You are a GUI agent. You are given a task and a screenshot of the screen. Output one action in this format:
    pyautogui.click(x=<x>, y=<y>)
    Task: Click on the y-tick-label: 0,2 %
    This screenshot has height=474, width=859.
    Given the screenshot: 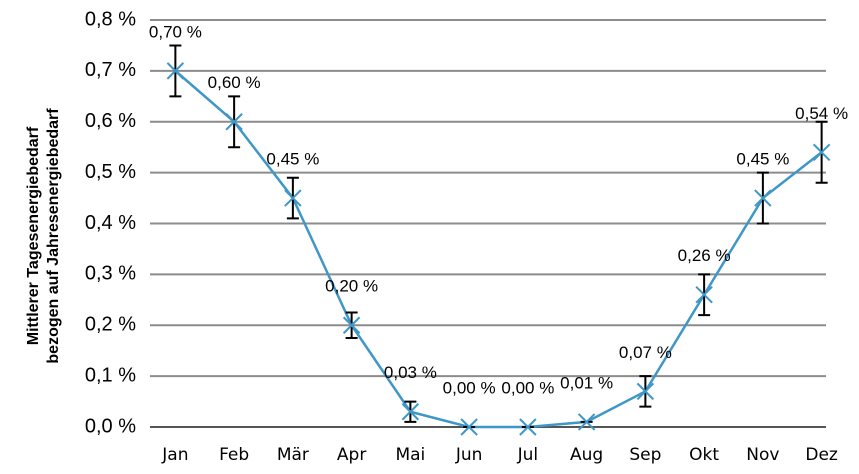 What is the action you would take?
    pyautogui.click(x=110, y=325)
    